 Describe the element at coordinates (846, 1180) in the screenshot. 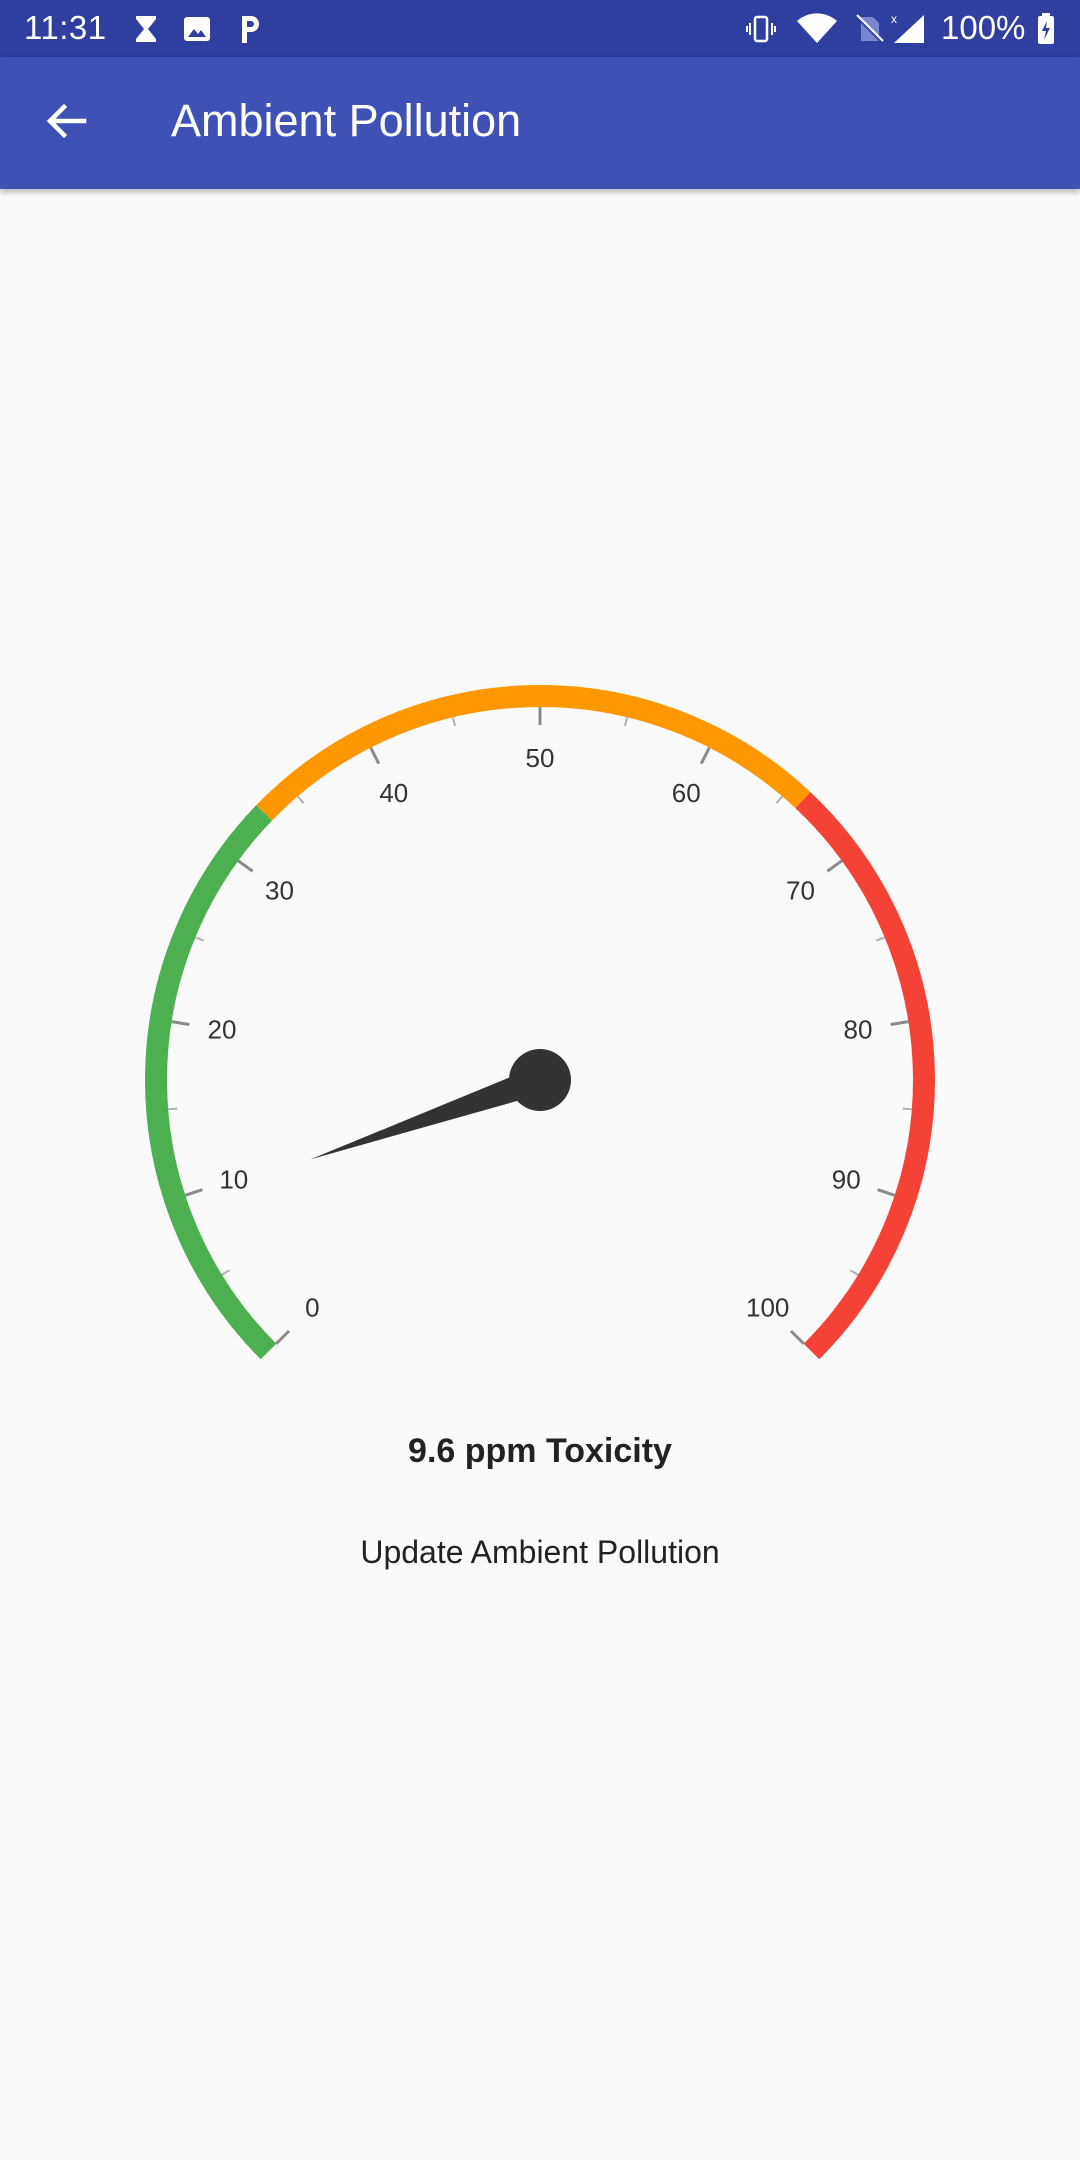

I see `gauge-tick-label-90: 90` at that location.